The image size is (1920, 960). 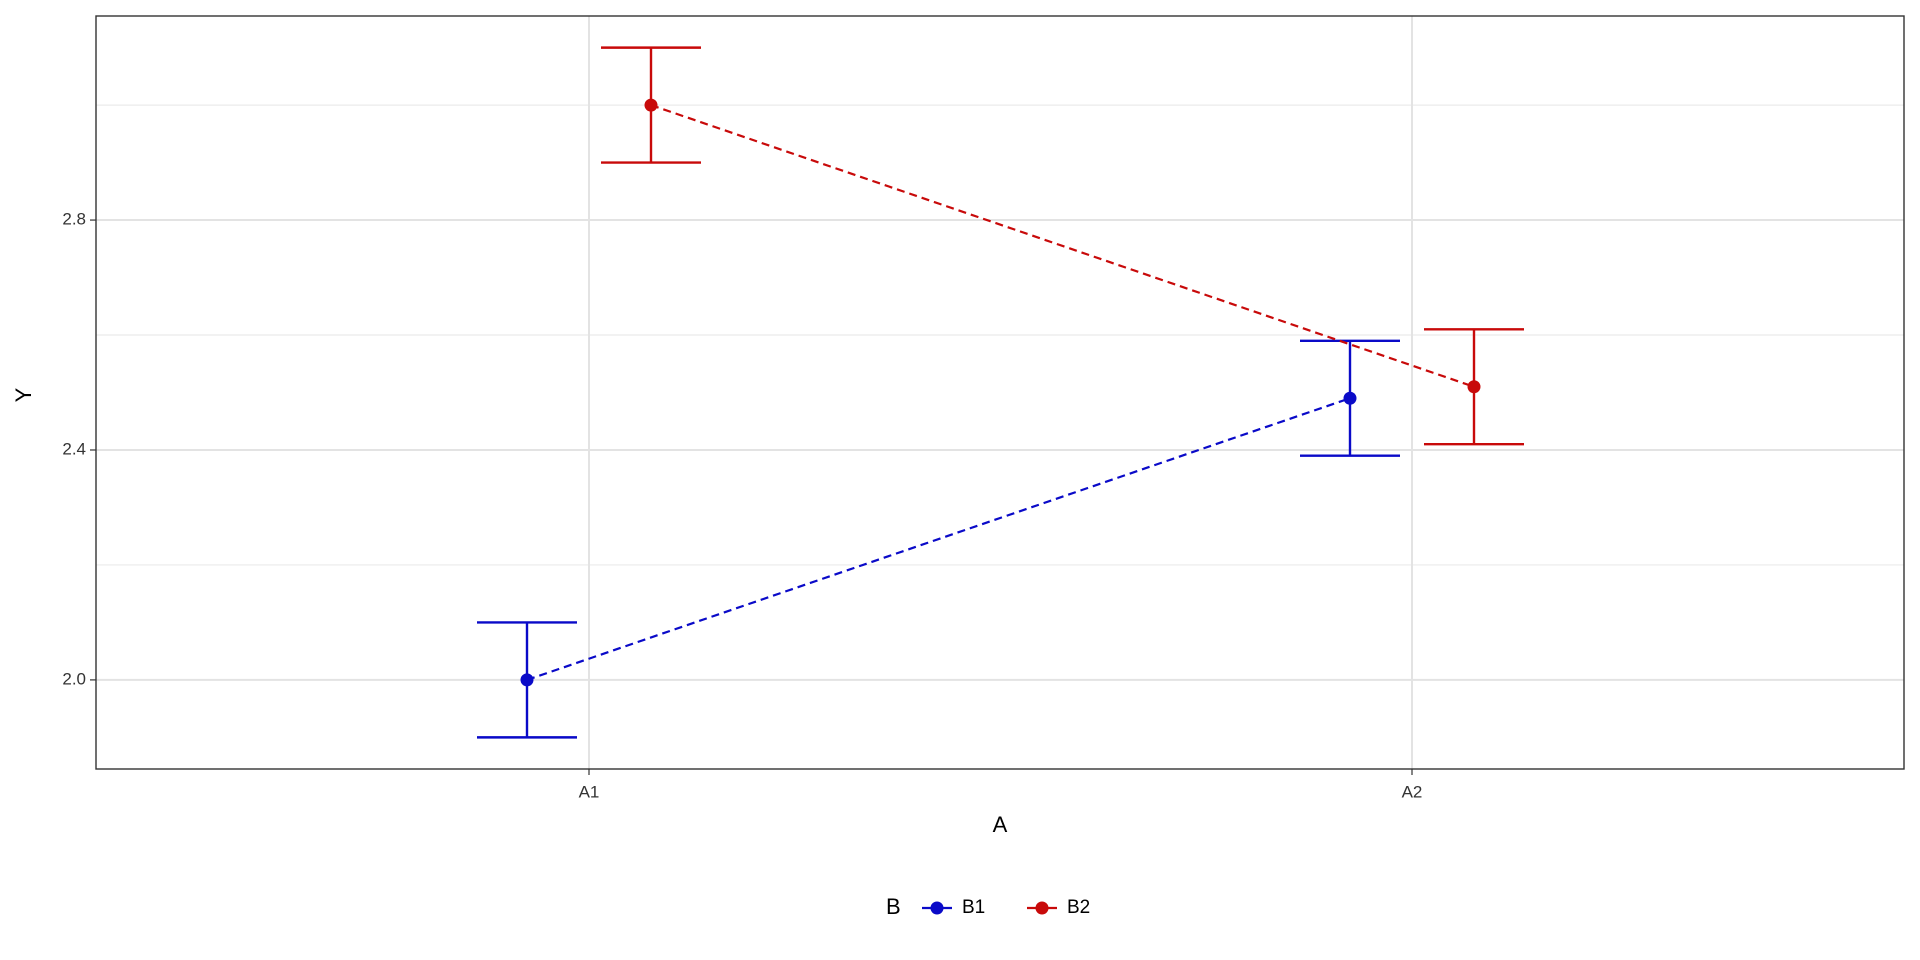 What do you see at coordinates (1000, 824) in the screenshot?
I see `x-axis-title: A` at bounding box center [1000, 824].